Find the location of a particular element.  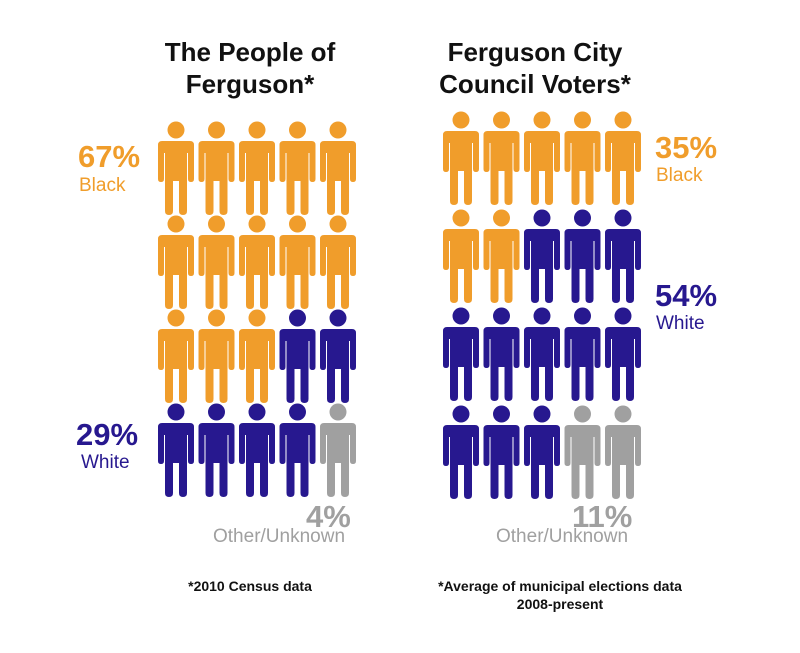

left-chart-title-line1: The People of is located at coordinates (250, 52).